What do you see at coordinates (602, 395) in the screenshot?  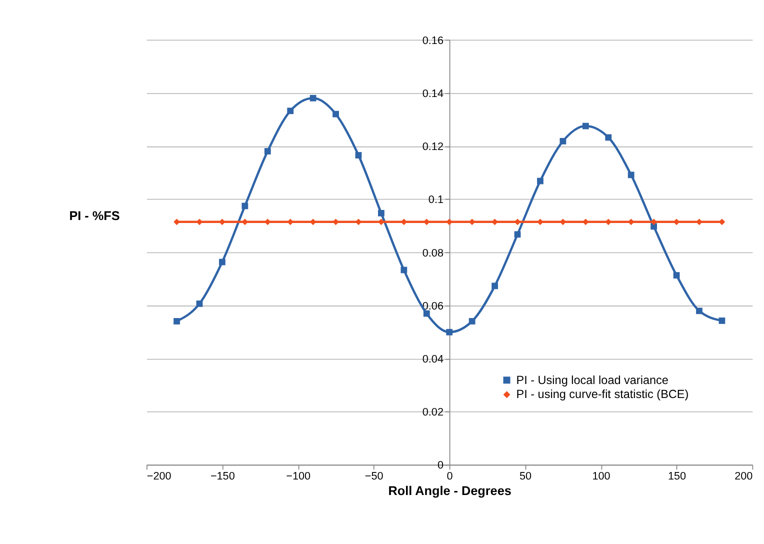 I see `legend-label: PI - using curve-fit statistic (BCE)` at bounding box center [602, 395].